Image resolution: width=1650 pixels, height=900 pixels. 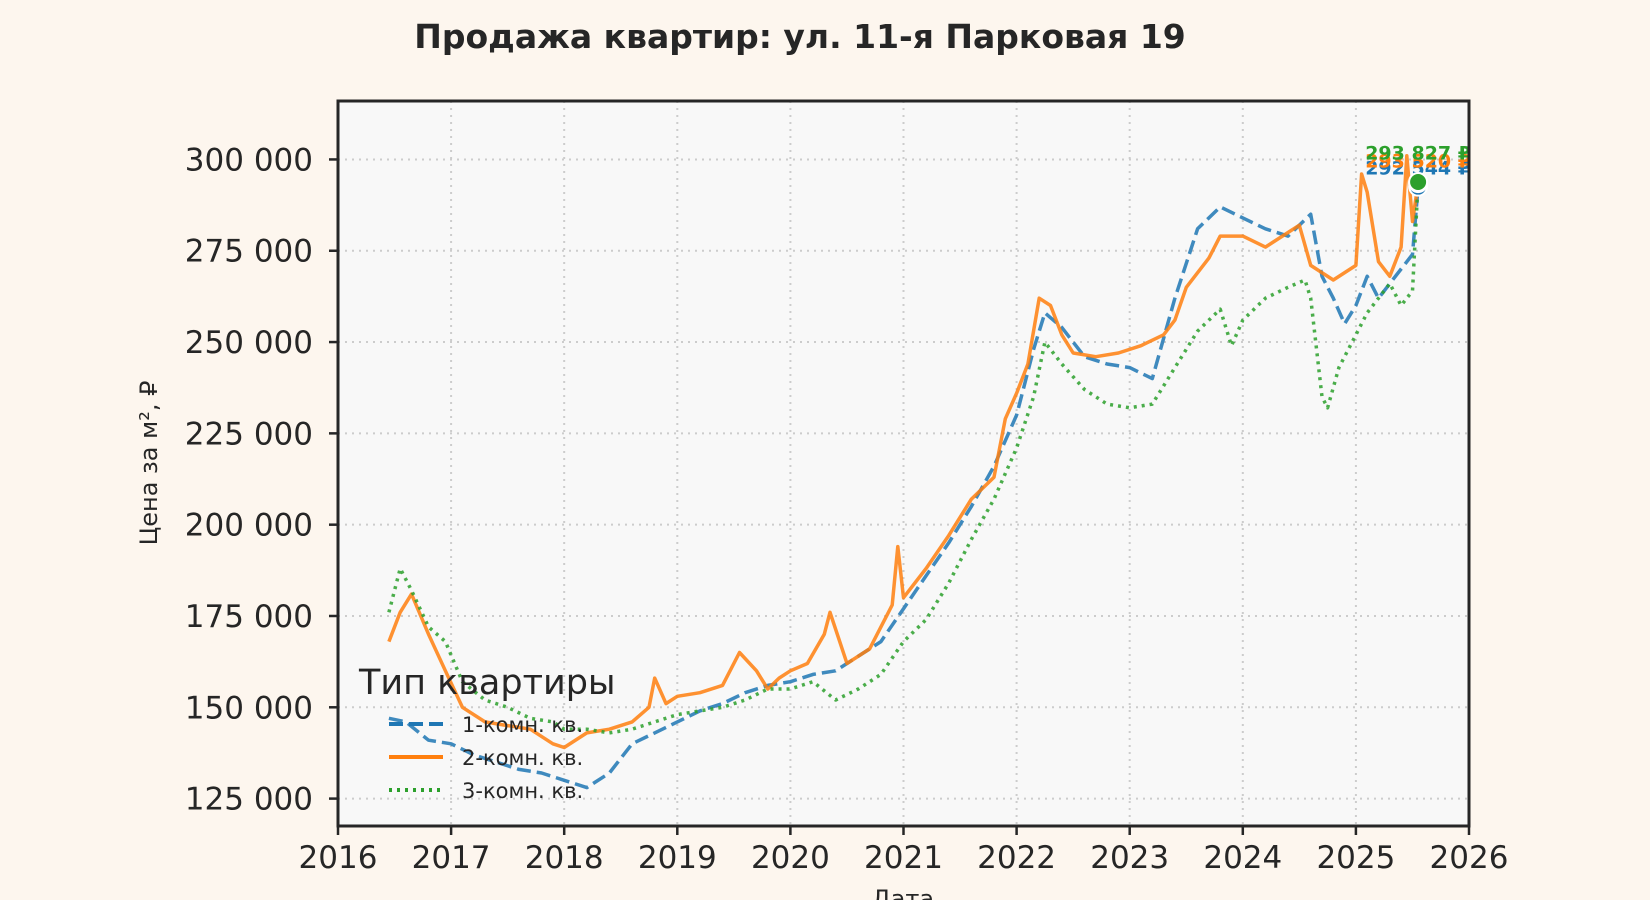 I want to click on x-tick-label: 2021, so click(x=903, y=858).